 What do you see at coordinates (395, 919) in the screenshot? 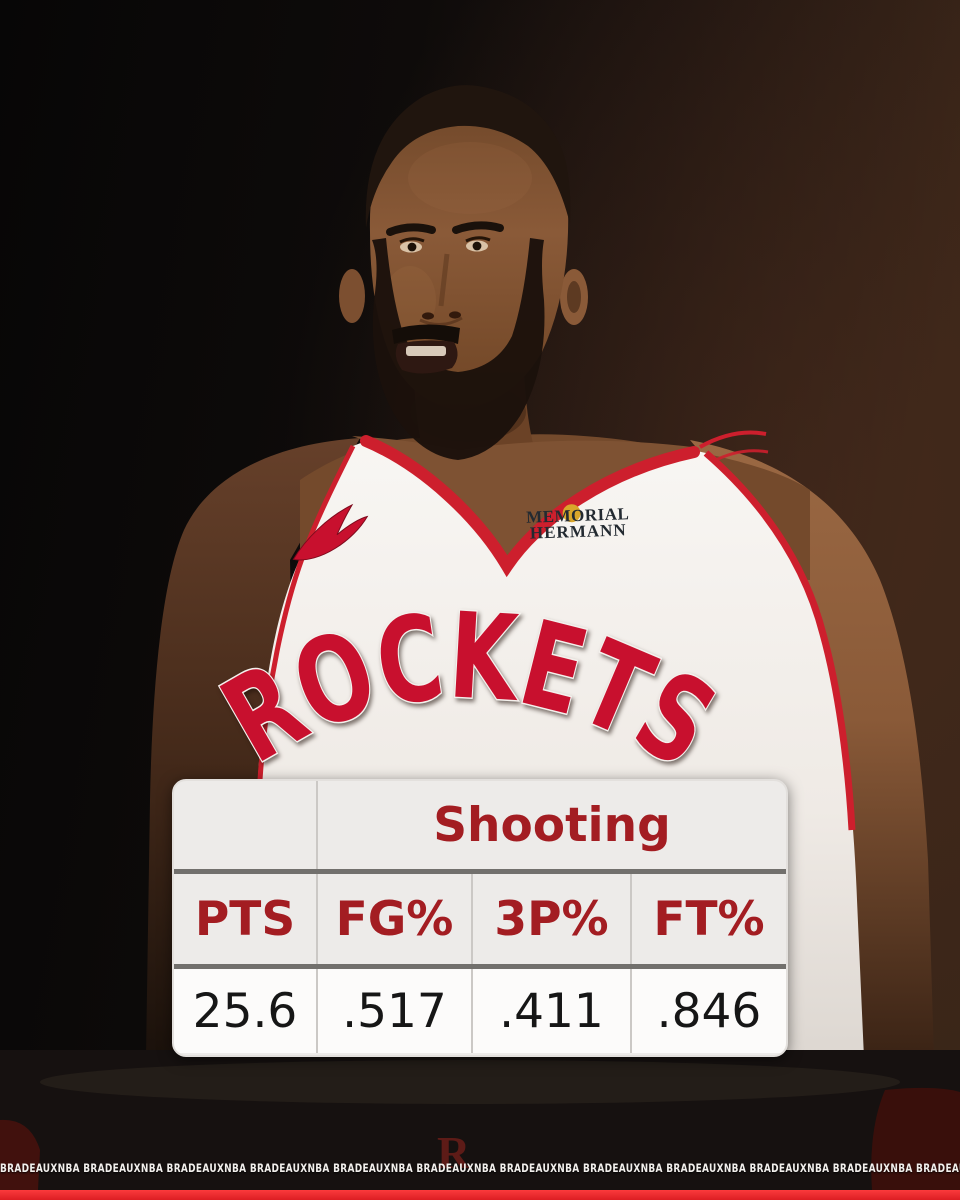
I see `column-header-fg: FG%` at bounding box center [395, 919].